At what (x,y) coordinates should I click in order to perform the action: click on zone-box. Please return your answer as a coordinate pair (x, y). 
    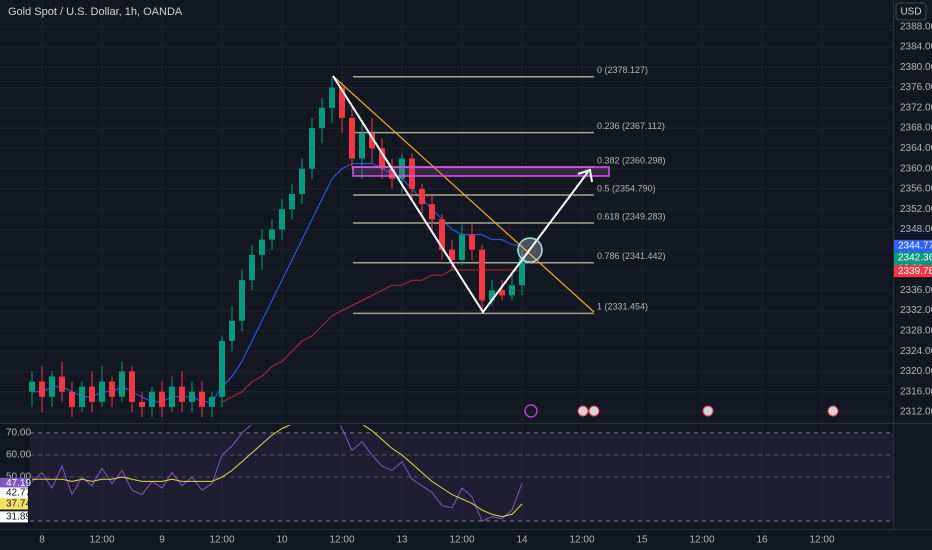
    Looking at the image, I should click on (481, 171).